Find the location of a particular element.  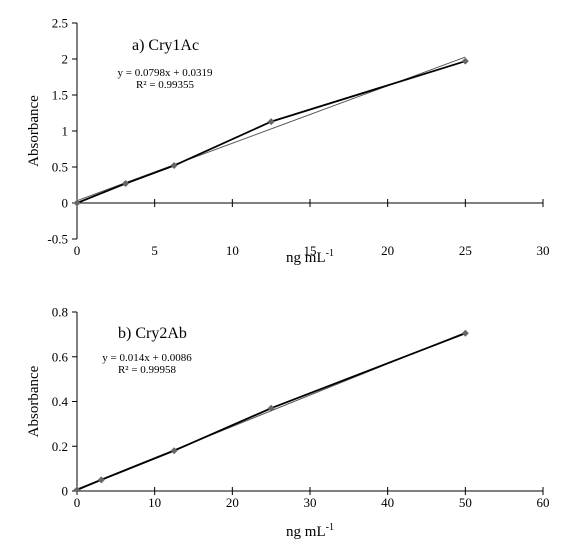

chart1-x-tick-label: 10 is located at coordinates (232, 250).